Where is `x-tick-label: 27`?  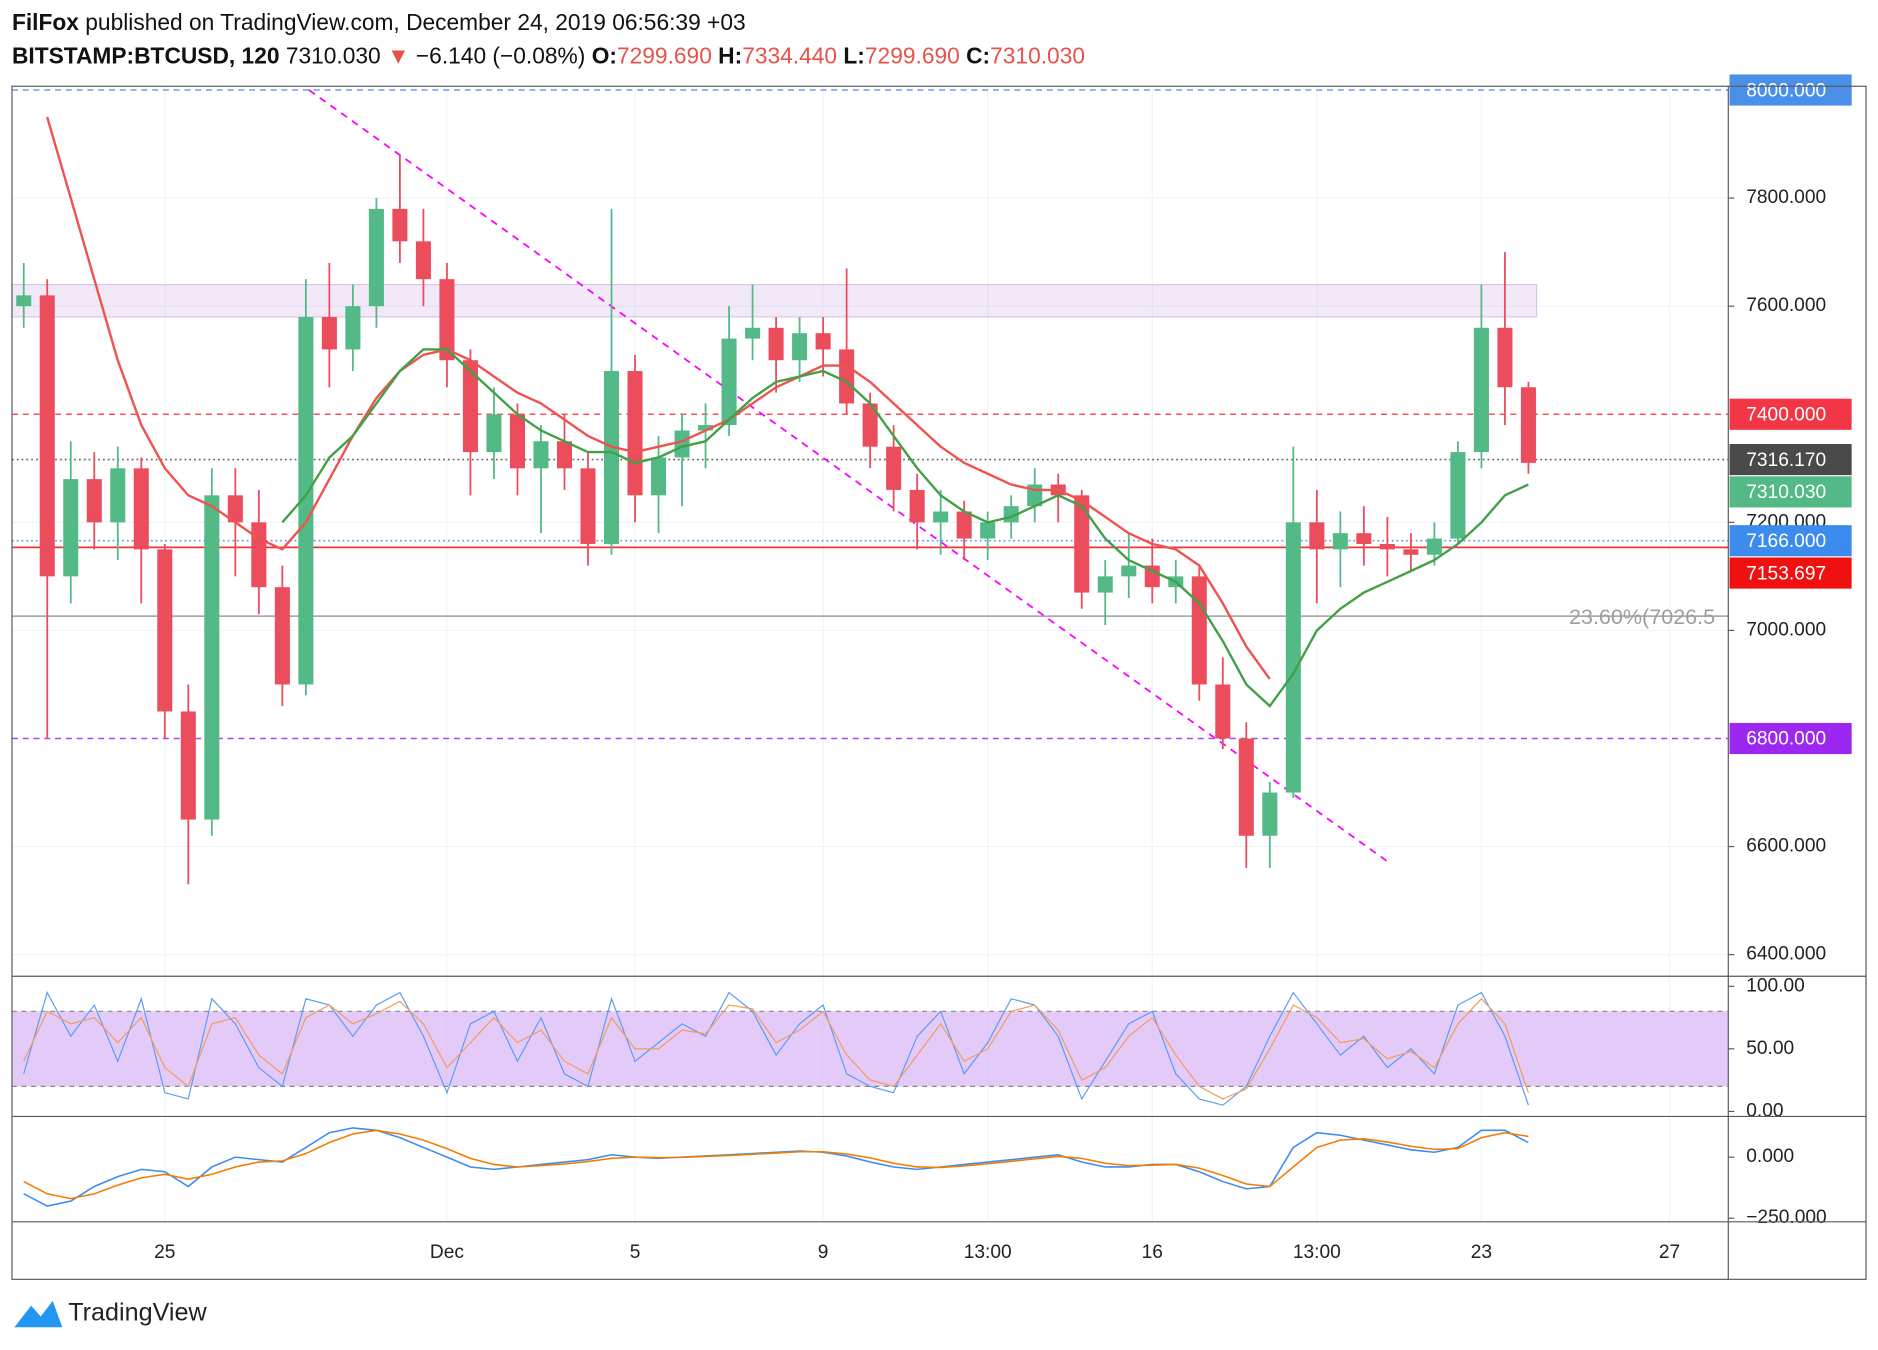
x-tick-label: 27 is located at coordinates (1669, 1252).